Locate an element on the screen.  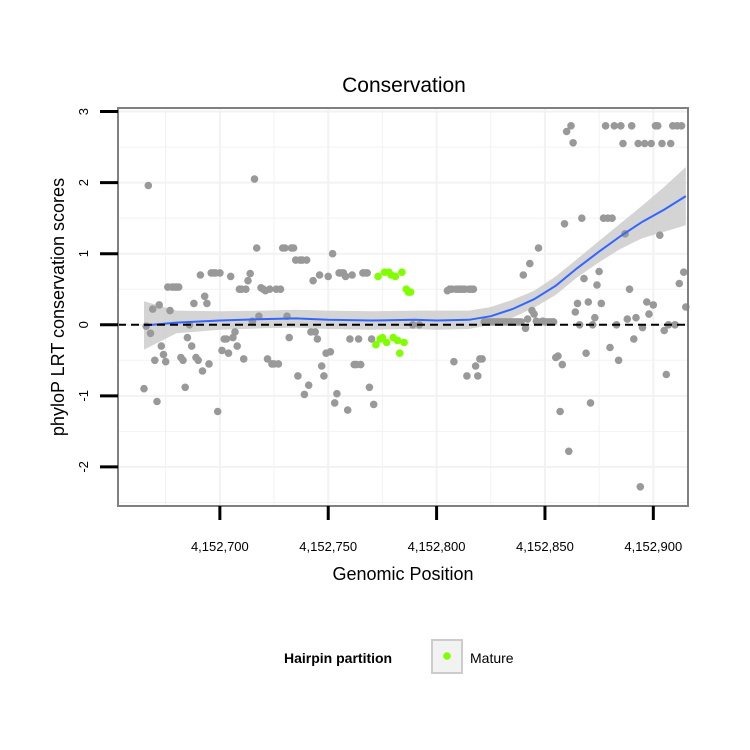
x-tick-label: 4,152,750 is located at coordinates (328, 546).